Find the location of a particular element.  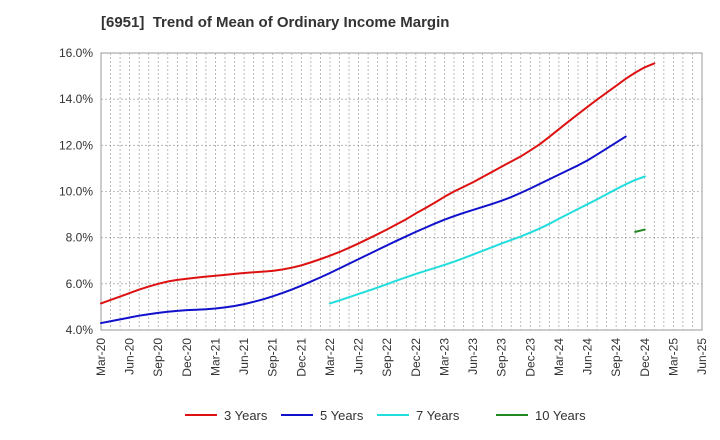

x-tick-label: Mar-25 is located at coordinates (673, 357).